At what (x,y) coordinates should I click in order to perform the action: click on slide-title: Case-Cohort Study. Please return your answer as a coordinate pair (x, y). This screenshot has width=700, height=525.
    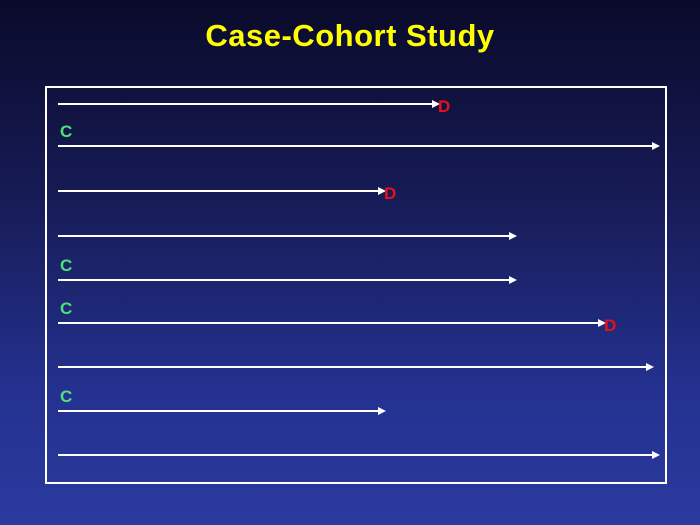
    Looking at the image, I should click on (350, 35).